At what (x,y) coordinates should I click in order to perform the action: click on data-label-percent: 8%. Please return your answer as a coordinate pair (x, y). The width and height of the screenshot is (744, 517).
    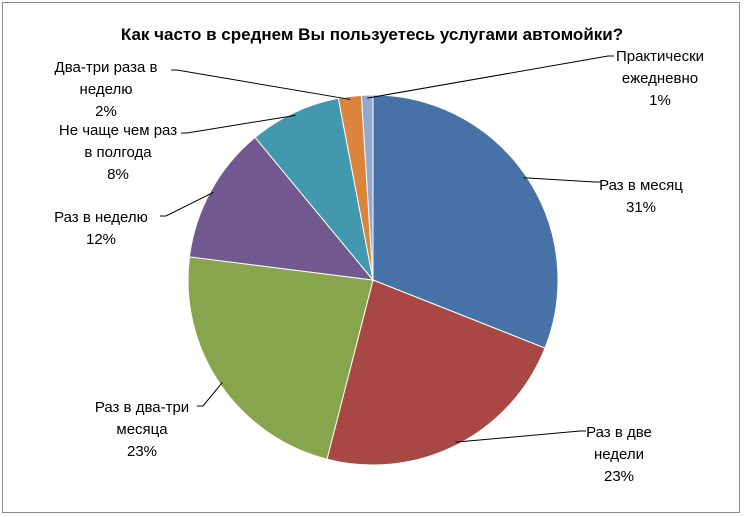
    Looking at the image, I should click on (118, 174).